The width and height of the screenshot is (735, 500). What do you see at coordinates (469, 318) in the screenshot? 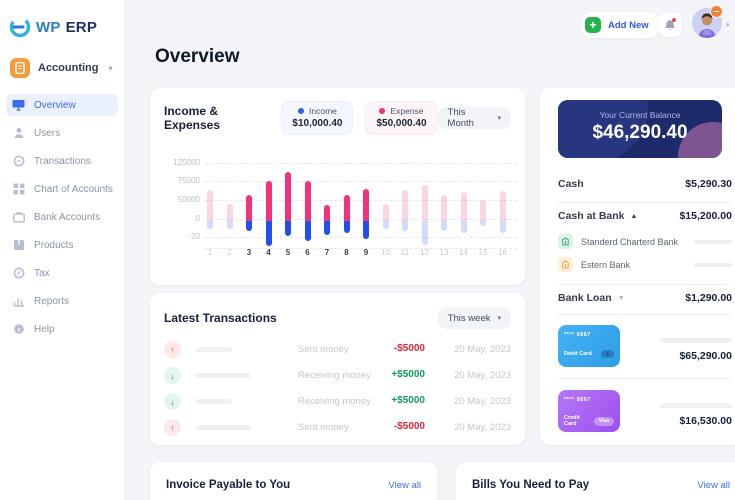
I see `transactions-period-value: This week` at bounding box center [469, 318].